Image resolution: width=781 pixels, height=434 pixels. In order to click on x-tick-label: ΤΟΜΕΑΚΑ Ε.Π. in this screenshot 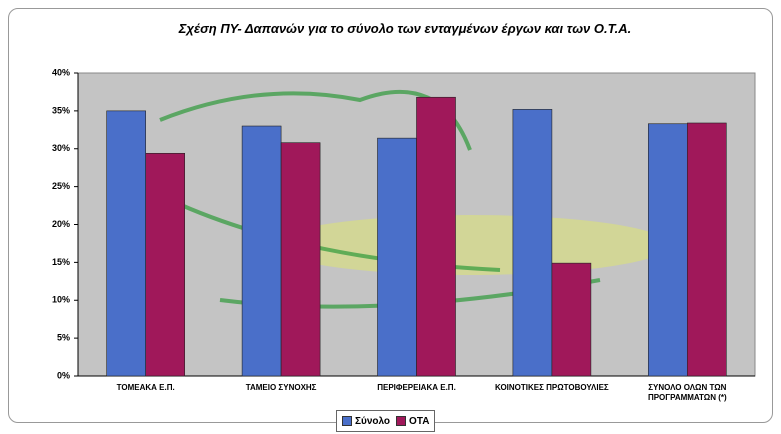, I will do `click(145, 387)`.